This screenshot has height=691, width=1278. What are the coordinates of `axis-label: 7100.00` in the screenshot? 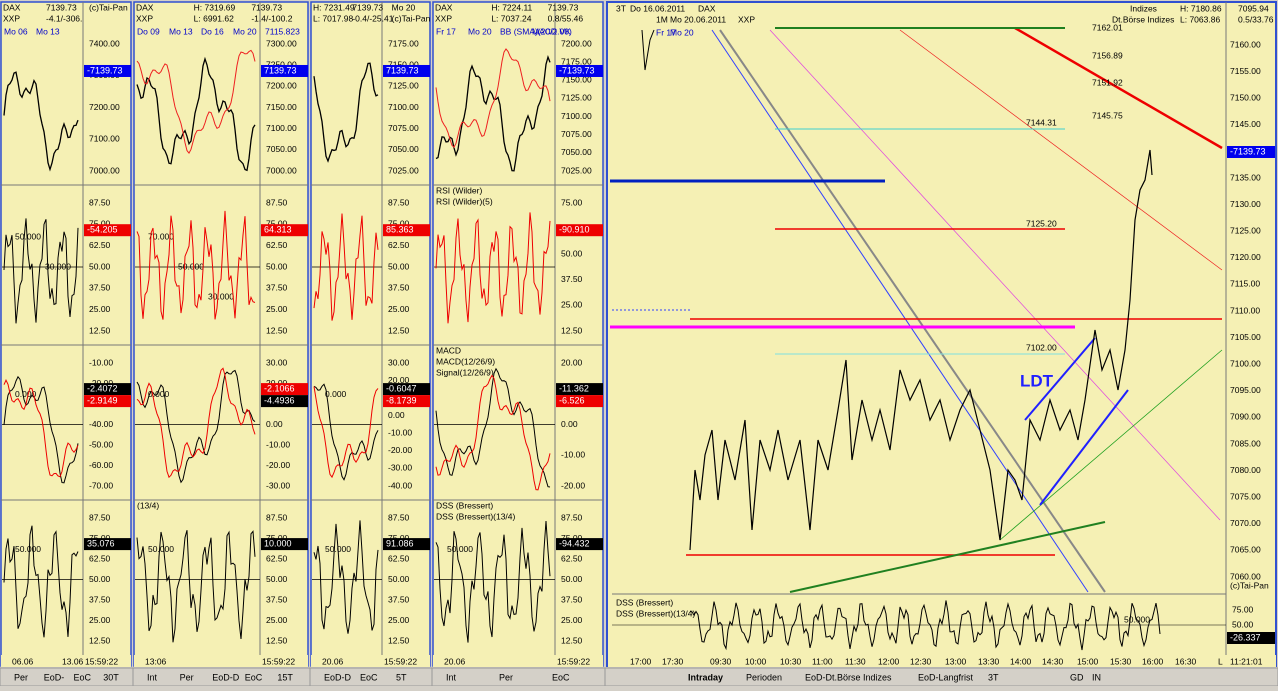 It's located at (281, 128).